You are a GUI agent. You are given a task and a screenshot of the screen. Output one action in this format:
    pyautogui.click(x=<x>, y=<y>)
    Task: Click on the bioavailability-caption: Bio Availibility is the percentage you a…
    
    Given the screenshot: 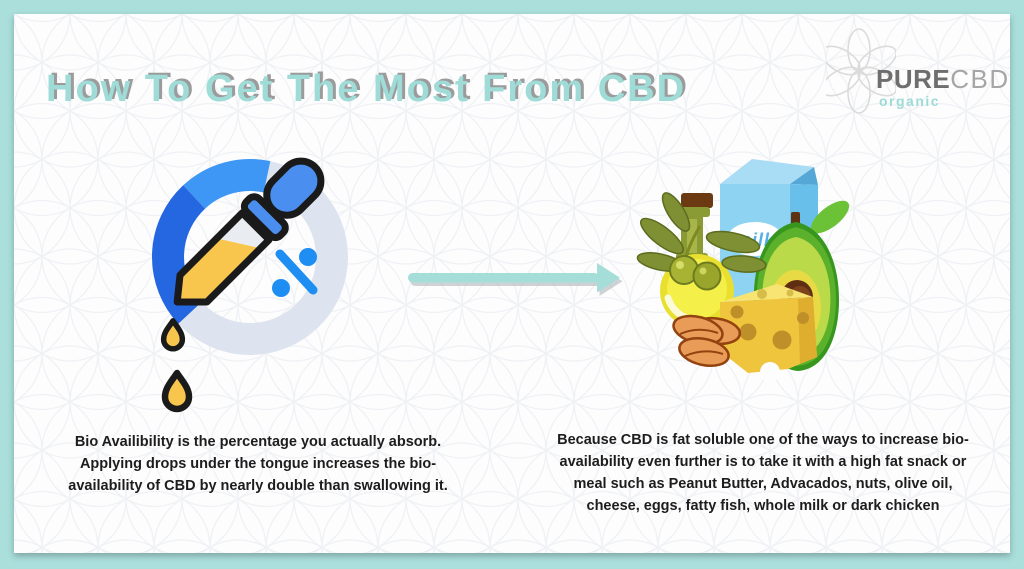 What is the action you would take?
    pyautogui.click(x=258, y=464)
    